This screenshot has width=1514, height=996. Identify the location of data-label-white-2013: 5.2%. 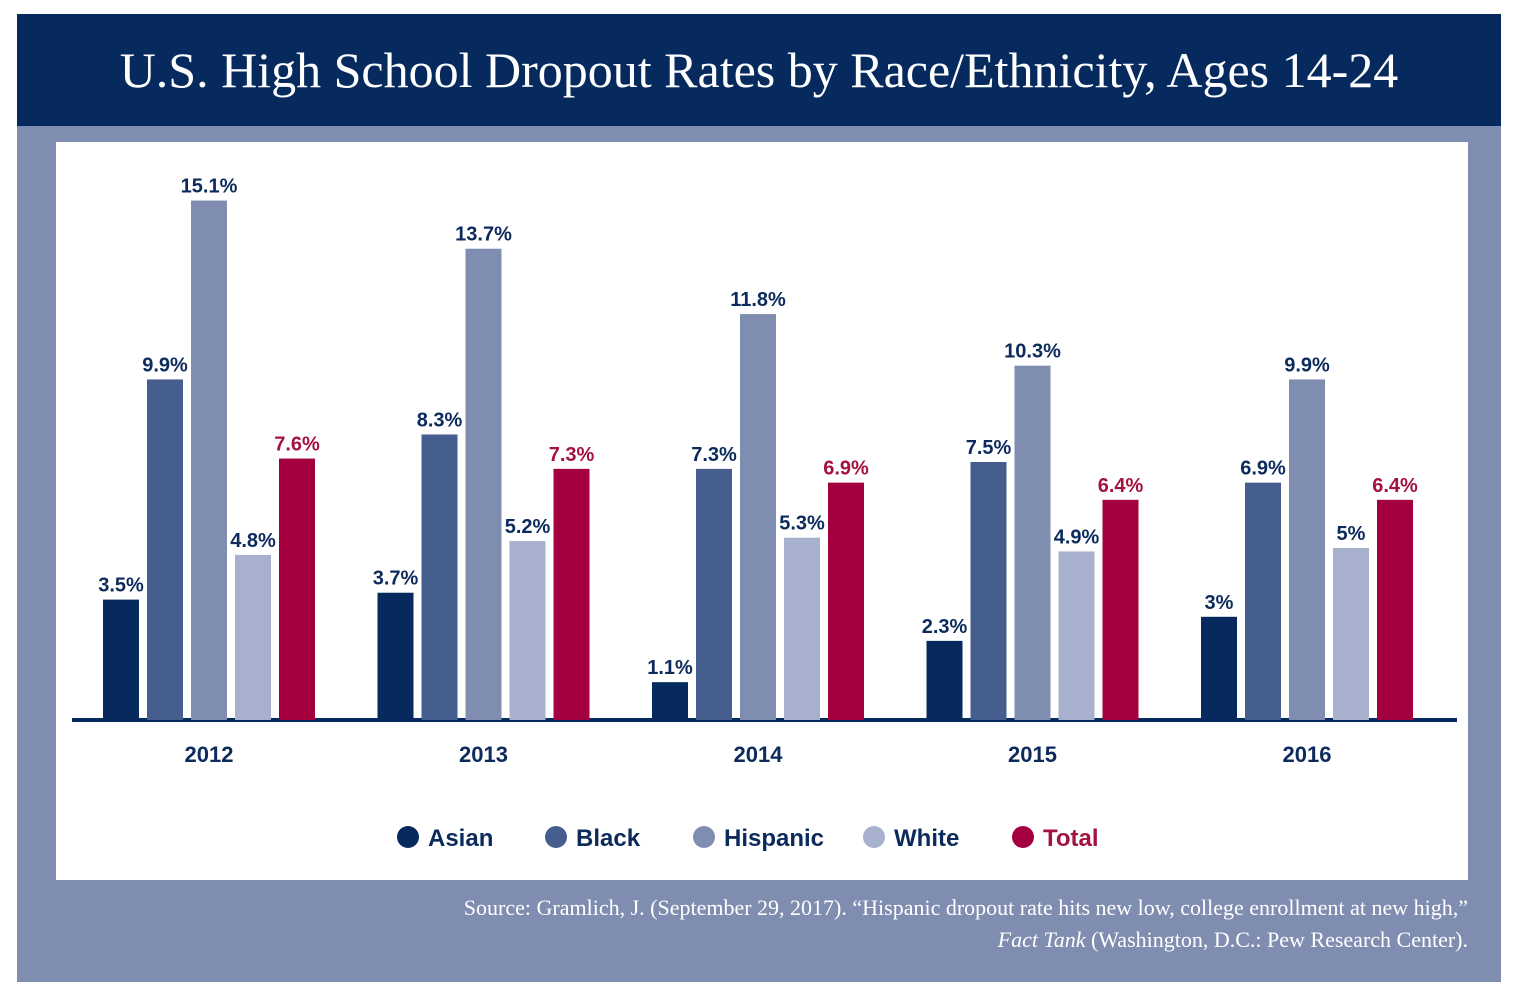
(528, 527).